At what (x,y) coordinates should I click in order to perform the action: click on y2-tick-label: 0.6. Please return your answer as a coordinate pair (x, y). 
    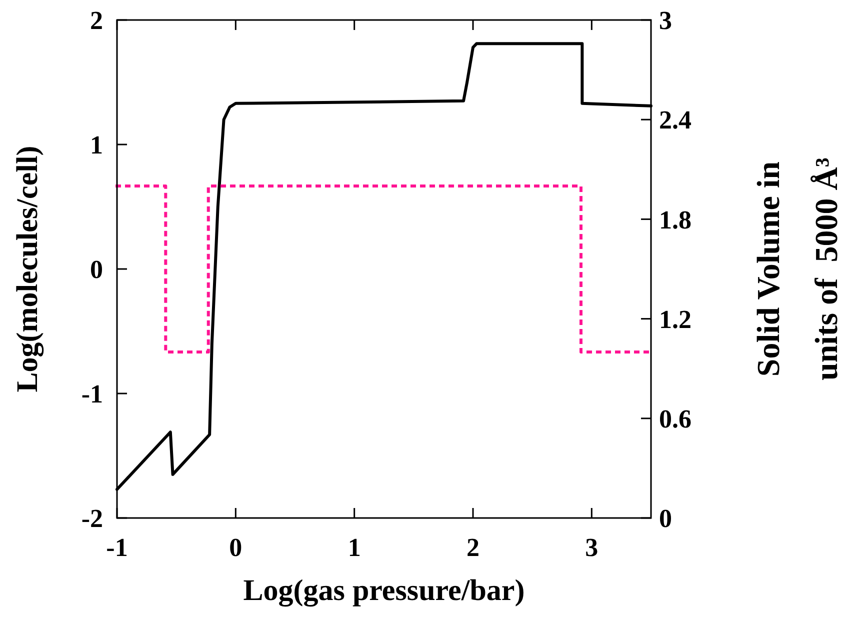
    Looking at the image, I should click on (675, 419).